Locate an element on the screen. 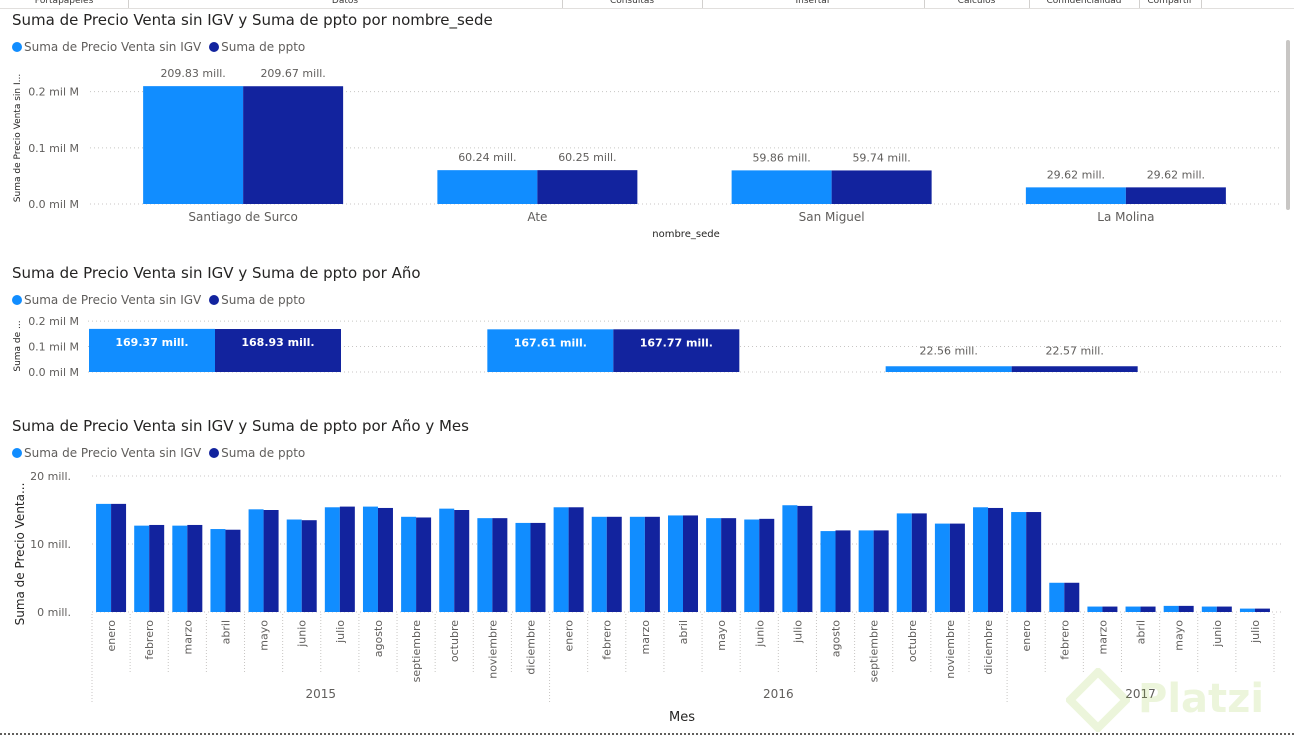 Image resolution: width=1294 pixels, height=746 pixels. data-label: 167.77 mill. is located at coordinates (676, 342).